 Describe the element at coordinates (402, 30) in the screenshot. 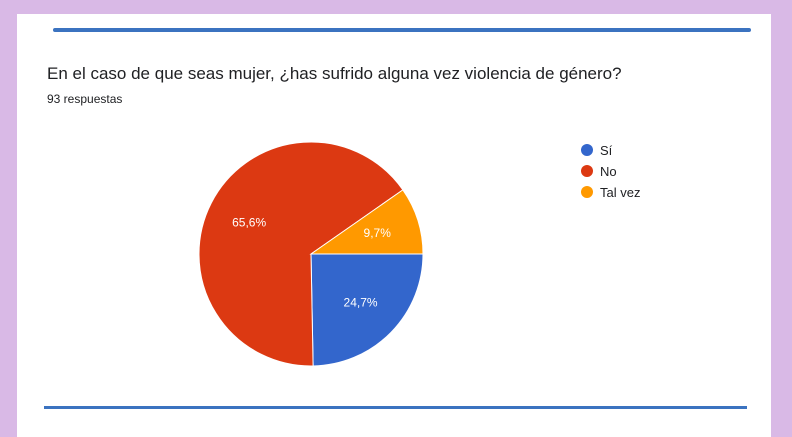

I see `card-top-border` at that location.